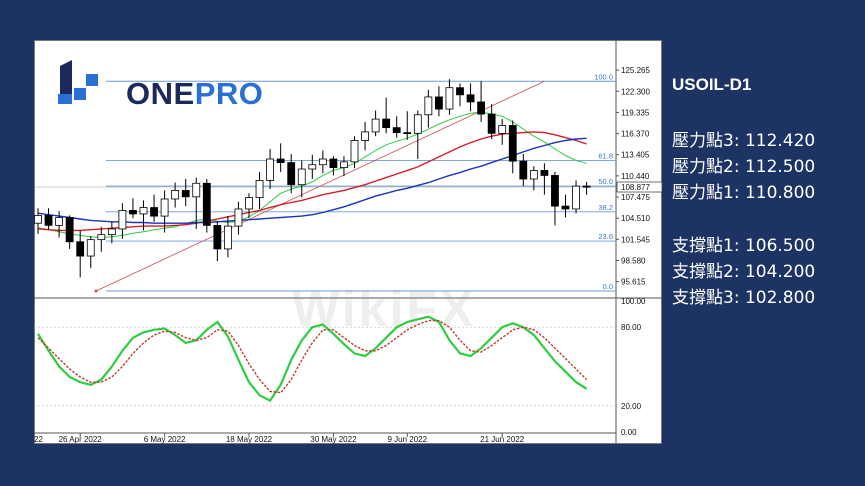 The height and width of the screenshot is (486, 865). I want to click on price-tick-label: 107.475, so click(635, 197).